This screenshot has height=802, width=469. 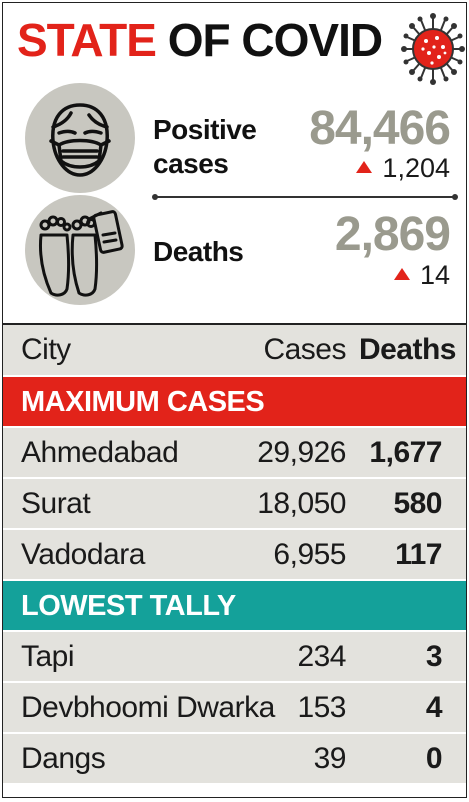 What do you see at coordinates (191, 163) in the screenshot?
I see `positive-label-line2: cases` at bounding box center [191, 163].